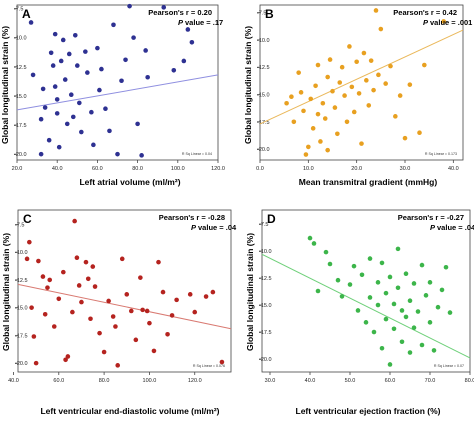 Image resolution: width=474 pixels, height=422 pixels. What do you see at coordinates (20, 126) in the screenshot?
I see `y-tick-label: -17.5` at bounding box center [20, 126].